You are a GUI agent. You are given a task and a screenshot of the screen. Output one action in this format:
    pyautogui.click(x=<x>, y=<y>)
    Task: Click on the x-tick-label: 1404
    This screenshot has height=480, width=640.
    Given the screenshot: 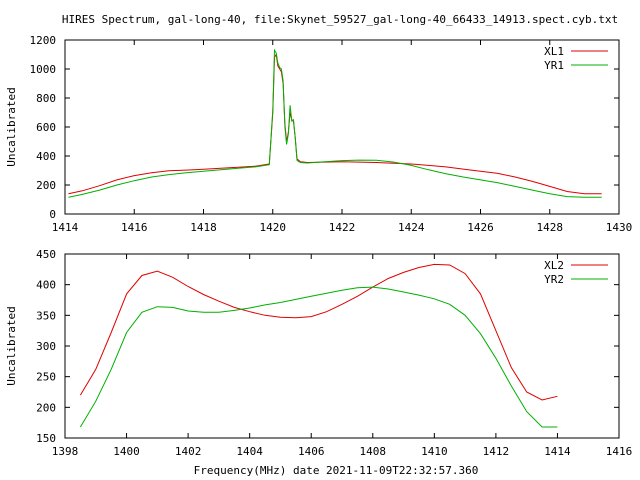 What is the action you would take?
    pyautogui.click(x=249, y=451)
    